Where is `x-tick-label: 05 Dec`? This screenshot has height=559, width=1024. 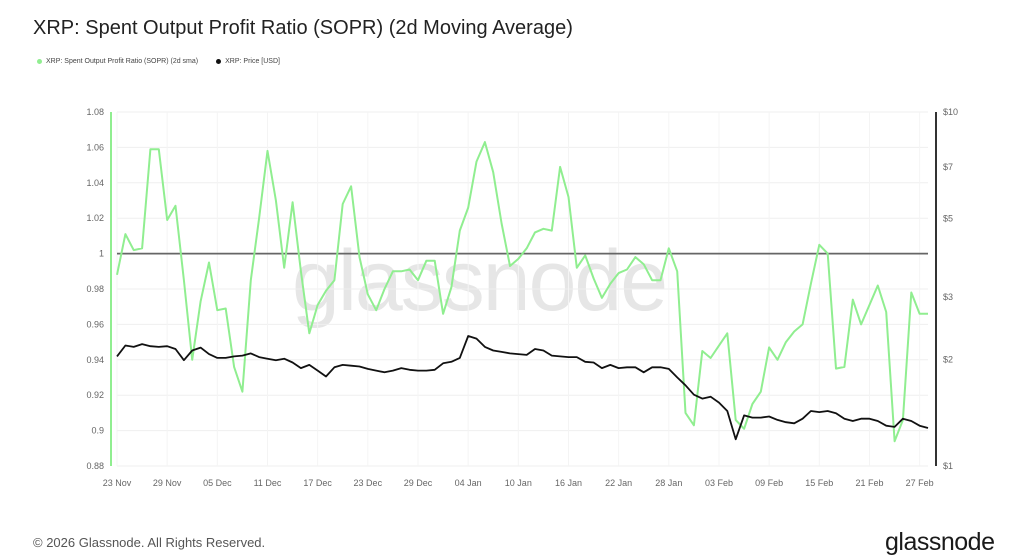 x-tick-label: 05 Dec is located at coordinates (217, 483).